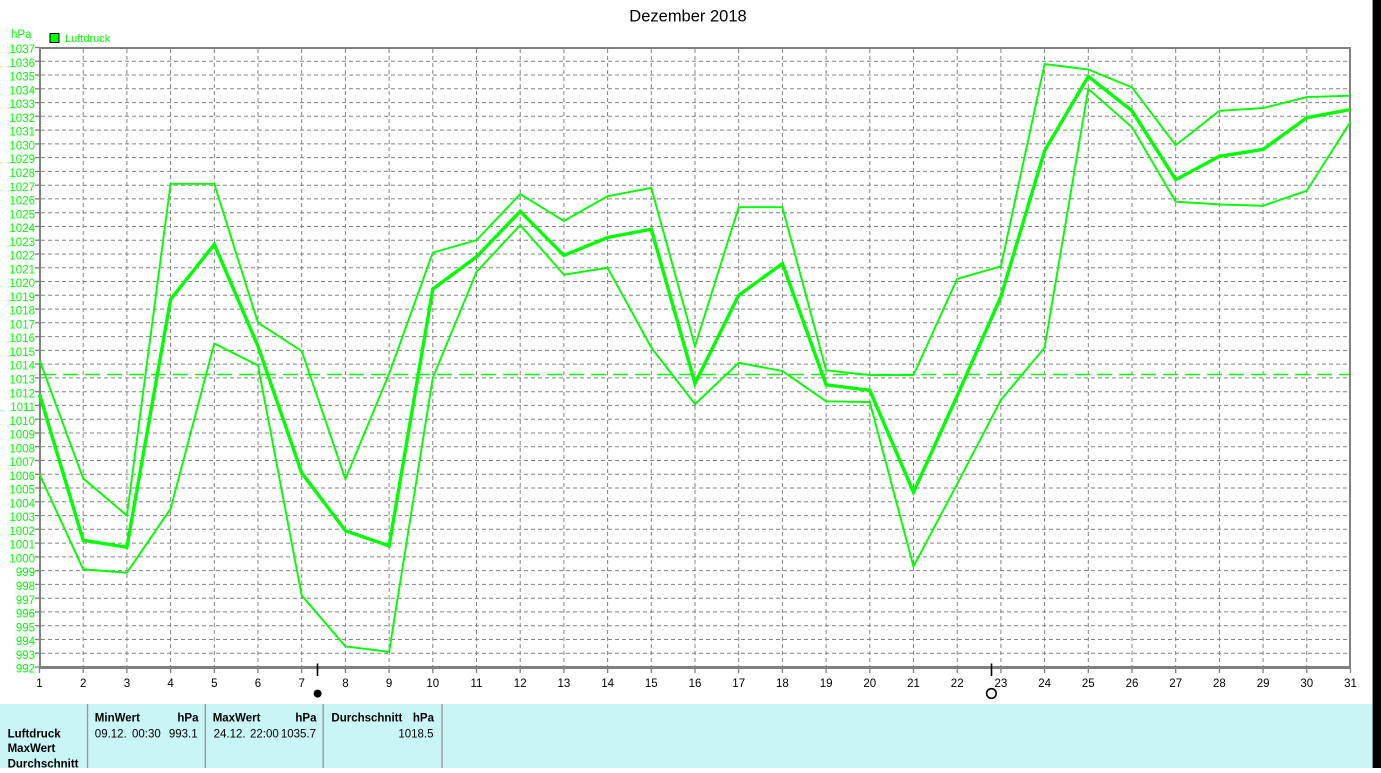  Describe the element at coordinates (22, 257) in the screenshot. I see `svg-text: 1022` at that location.